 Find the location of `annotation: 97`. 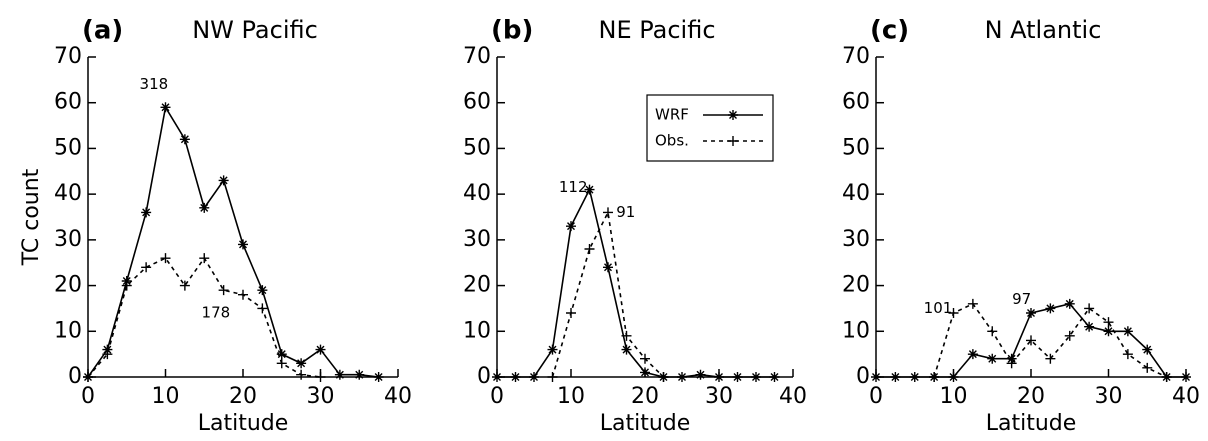

annotation: 97 is located at coordinates (1021, 299).